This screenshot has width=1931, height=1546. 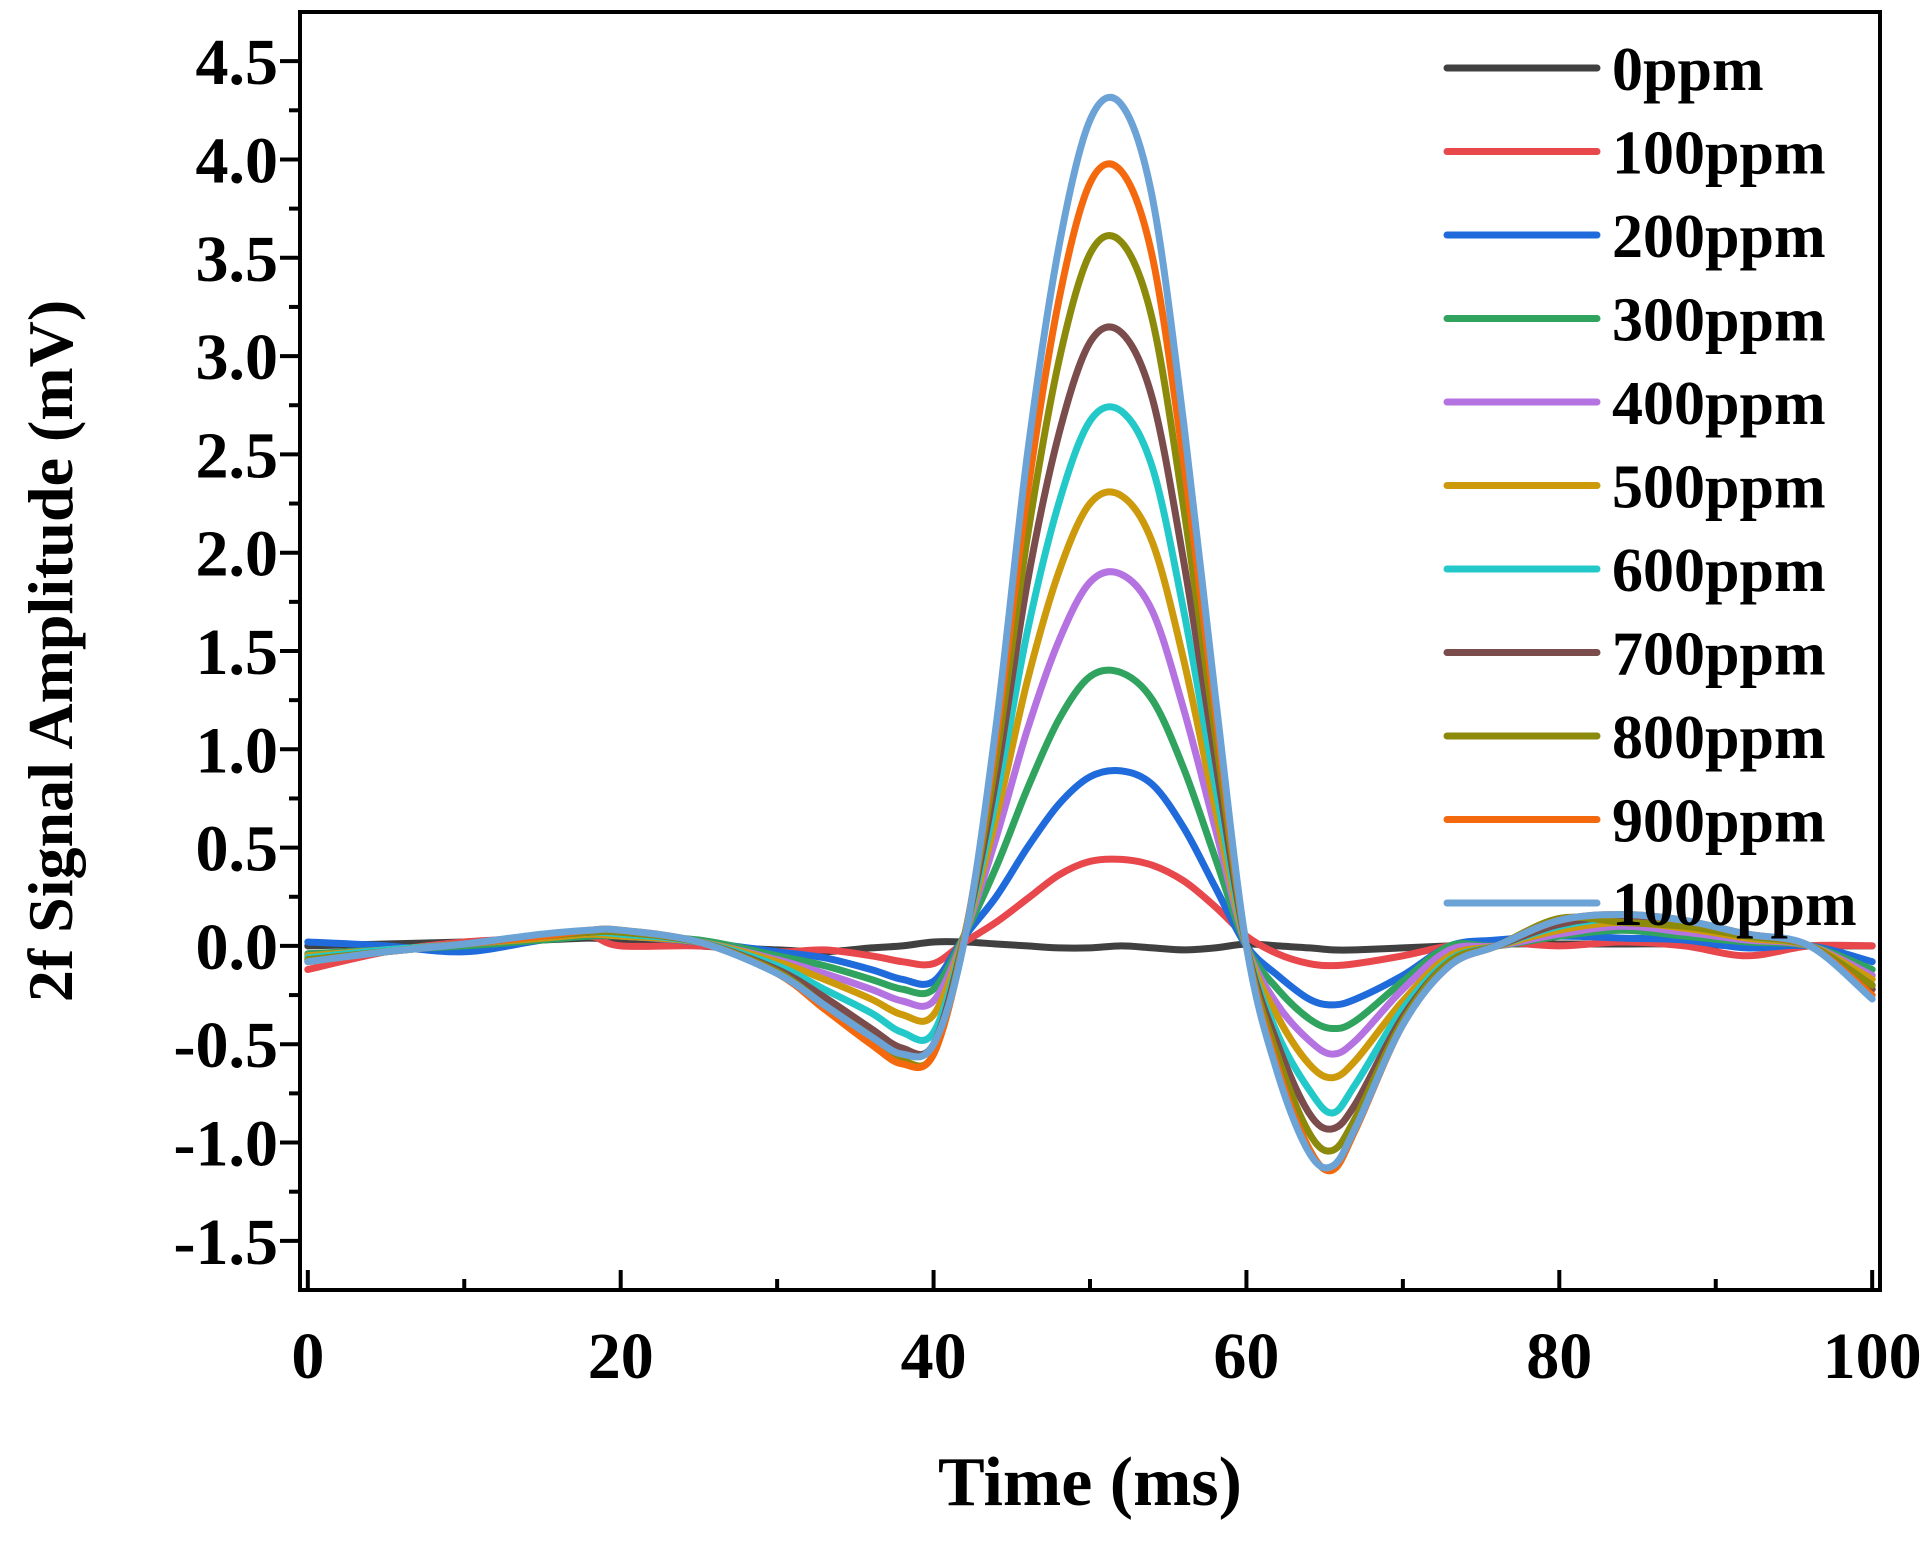 I want to click on legend-label-500ppm: 500ppm, so click(x=1719, y=488).